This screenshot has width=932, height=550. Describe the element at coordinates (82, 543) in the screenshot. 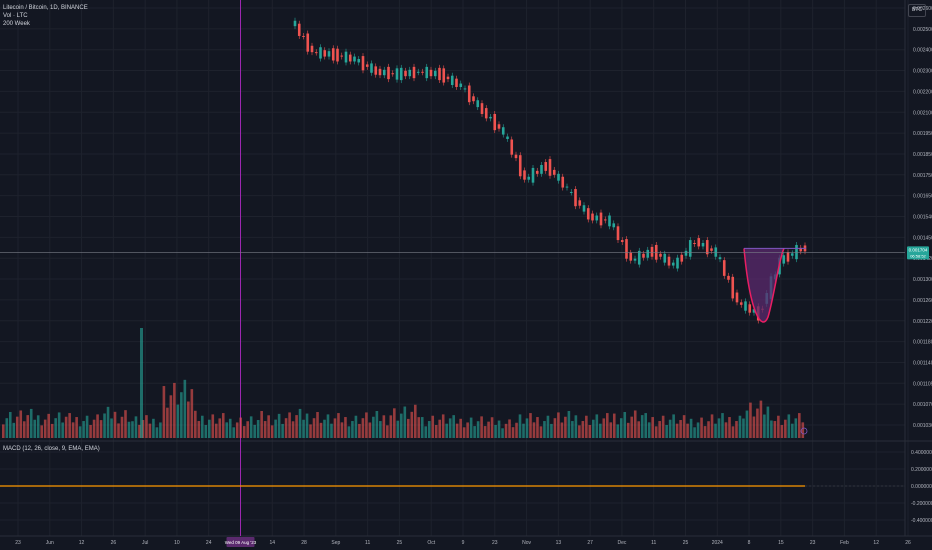

I see `time-axis-label: 12` at that location.